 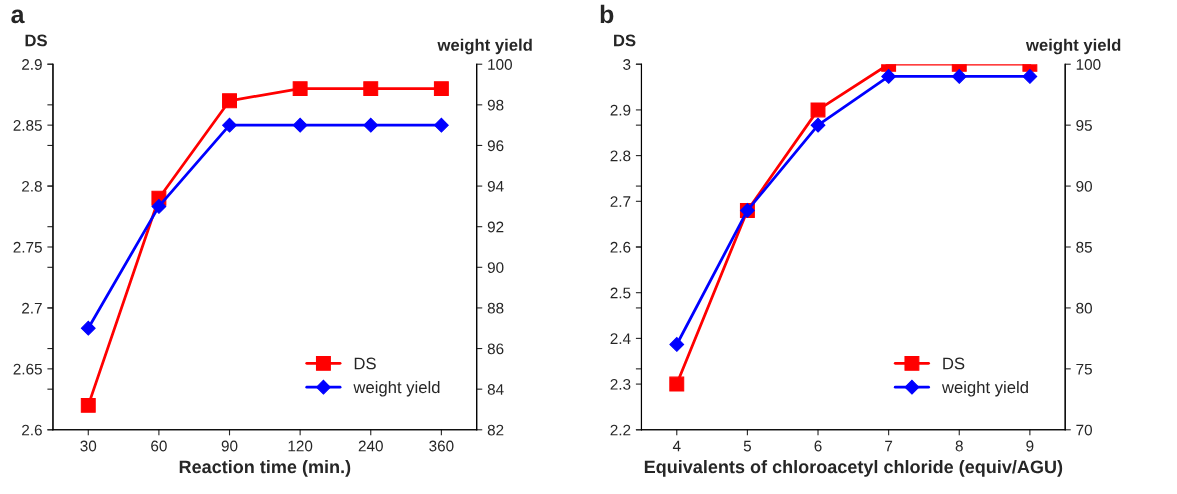 What do you see at coordinates (747, 446) in the screenshot?
I see `x-tick-label: 5` at bounding box center [747, 446].